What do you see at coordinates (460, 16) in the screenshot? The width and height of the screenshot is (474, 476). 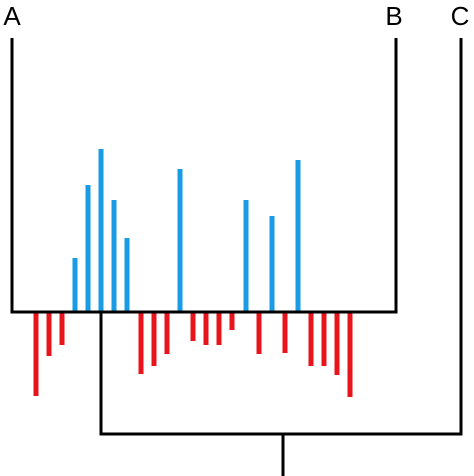 I see `node-label: C` at bounding box center [460, 16].